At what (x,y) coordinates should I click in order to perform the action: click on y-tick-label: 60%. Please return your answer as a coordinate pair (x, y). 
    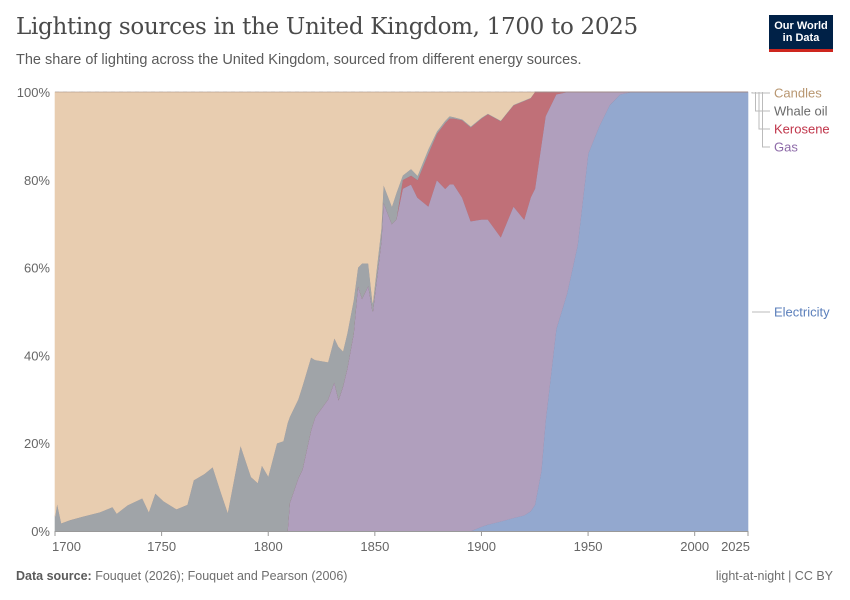
    Looking at the image, I should click on (37, 268).